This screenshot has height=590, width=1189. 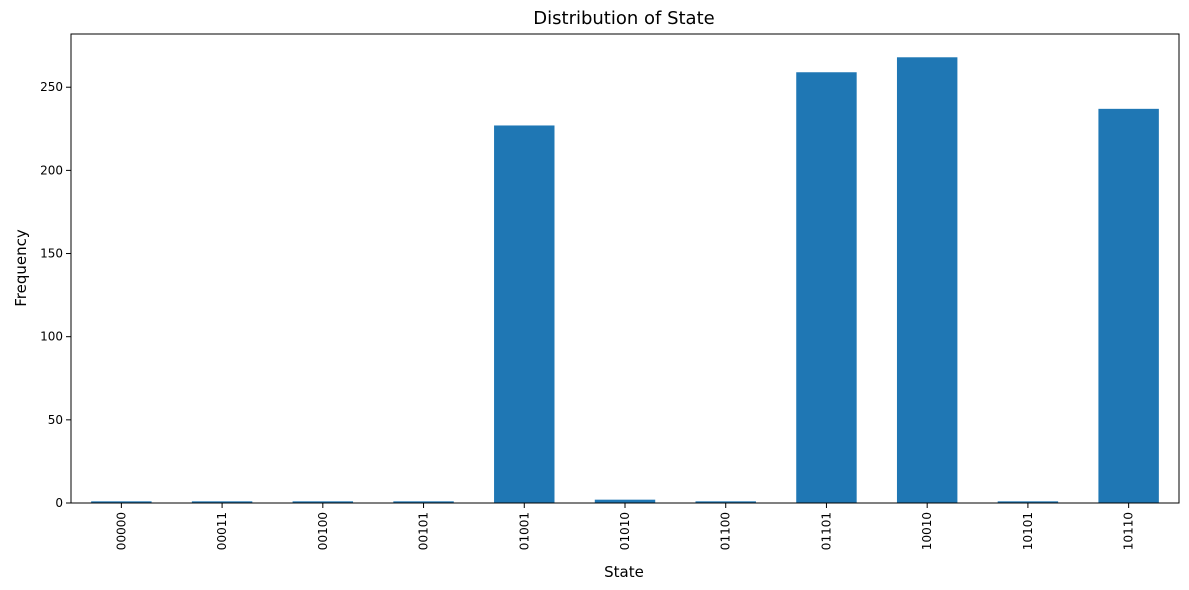 I want to click on x-tick-label: 00000, so click(x=121, y=531).